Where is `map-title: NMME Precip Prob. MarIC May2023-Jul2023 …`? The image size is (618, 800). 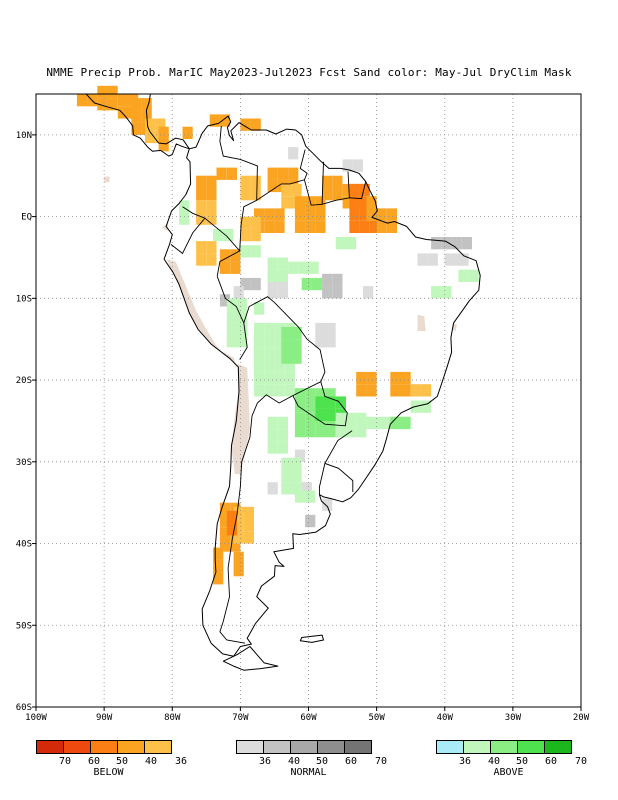
map-title: NMME Precip Prob. MarIC May2023-Jul2023 … is located at coordinates (309, 72).